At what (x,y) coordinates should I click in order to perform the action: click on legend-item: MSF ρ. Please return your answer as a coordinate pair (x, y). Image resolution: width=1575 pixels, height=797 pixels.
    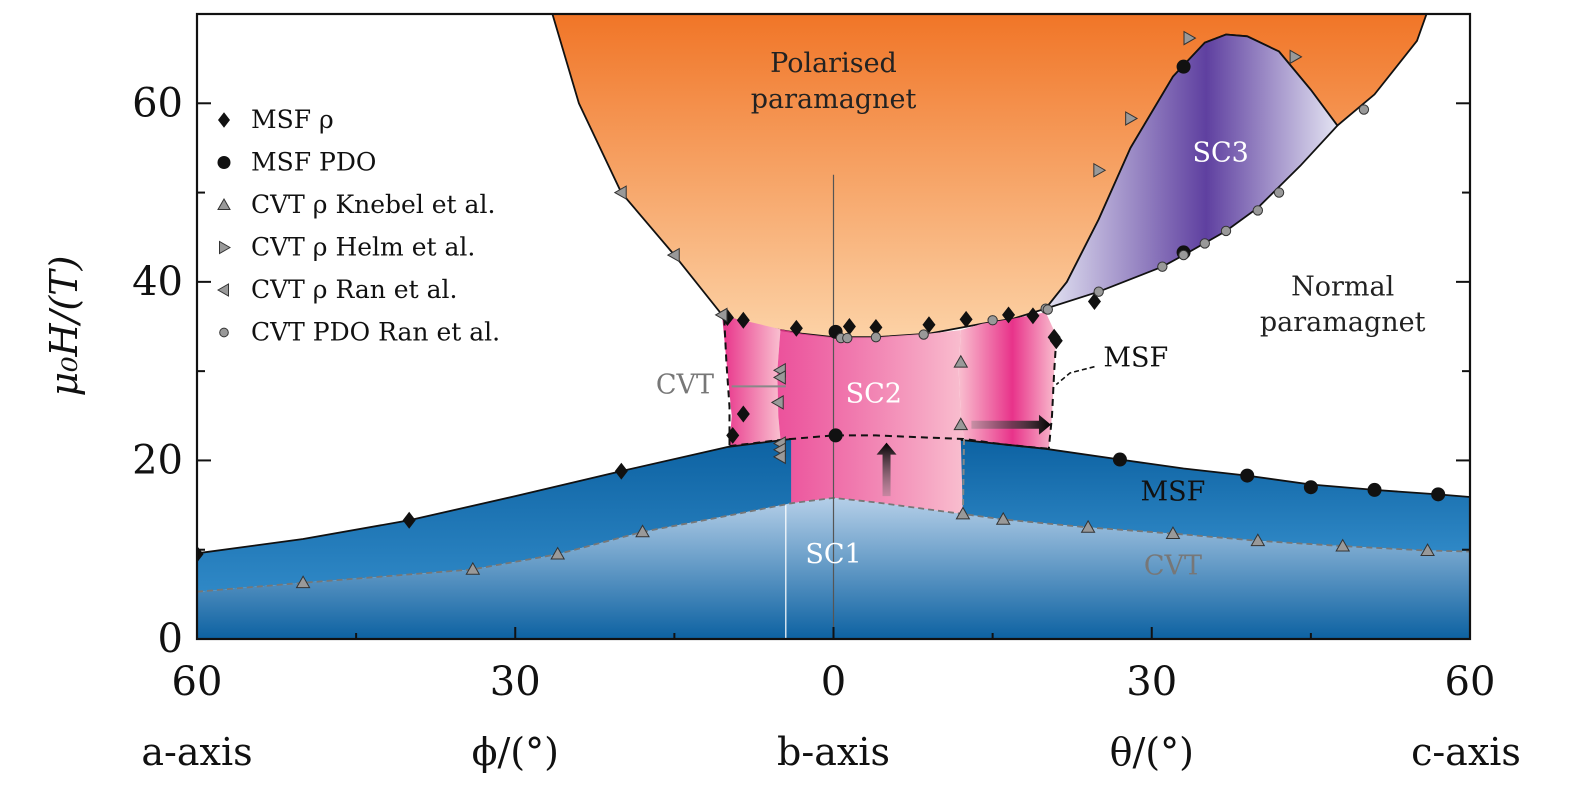
    Looking at the image, I should click on (276, 119).